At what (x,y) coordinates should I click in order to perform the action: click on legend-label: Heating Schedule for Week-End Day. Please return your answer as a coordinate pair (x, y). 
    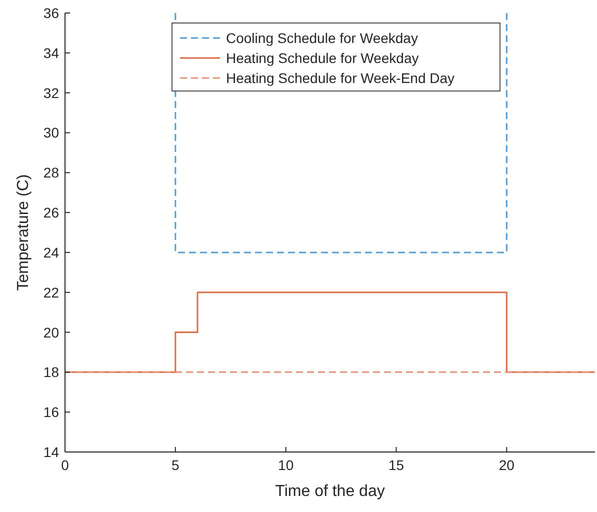
    Looking at the image, I should click on (340, 78).